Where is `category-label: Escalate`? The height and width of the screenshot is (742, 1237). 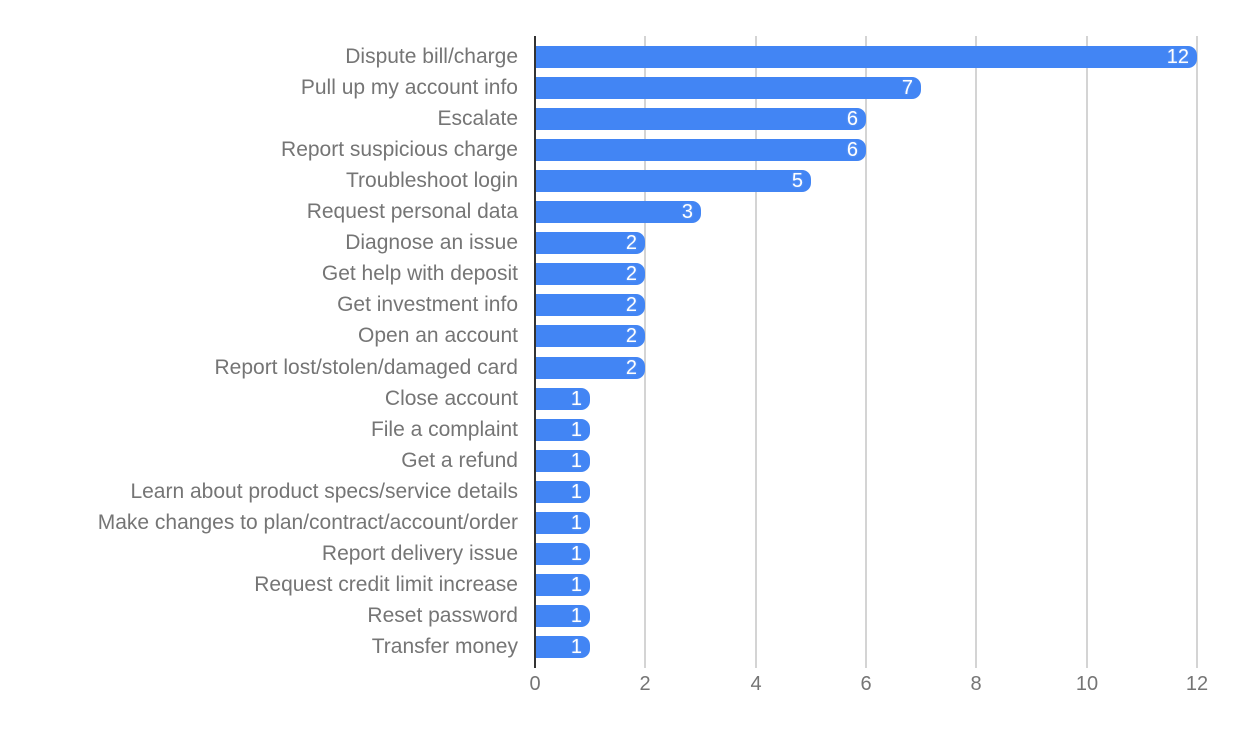 category-label: Escalate is located at coordinates (477, 118).